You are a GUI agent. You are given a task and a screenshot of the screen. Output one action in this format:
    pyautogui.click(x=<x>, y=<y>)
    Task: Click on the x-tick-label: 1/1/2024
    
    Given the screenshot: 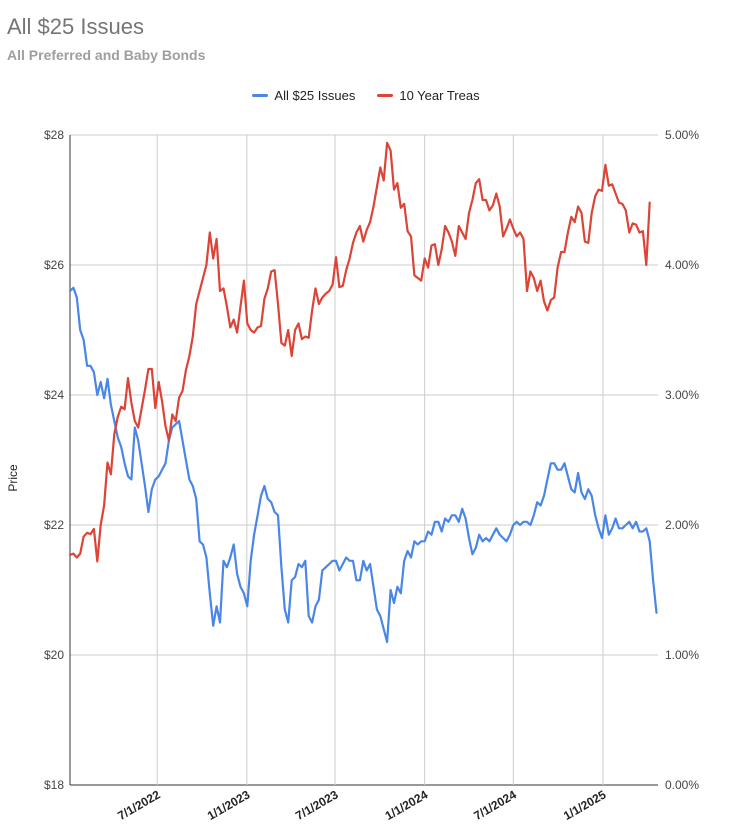 What is the action you would take?
    pyautogui.click(x=407, y=805)
    